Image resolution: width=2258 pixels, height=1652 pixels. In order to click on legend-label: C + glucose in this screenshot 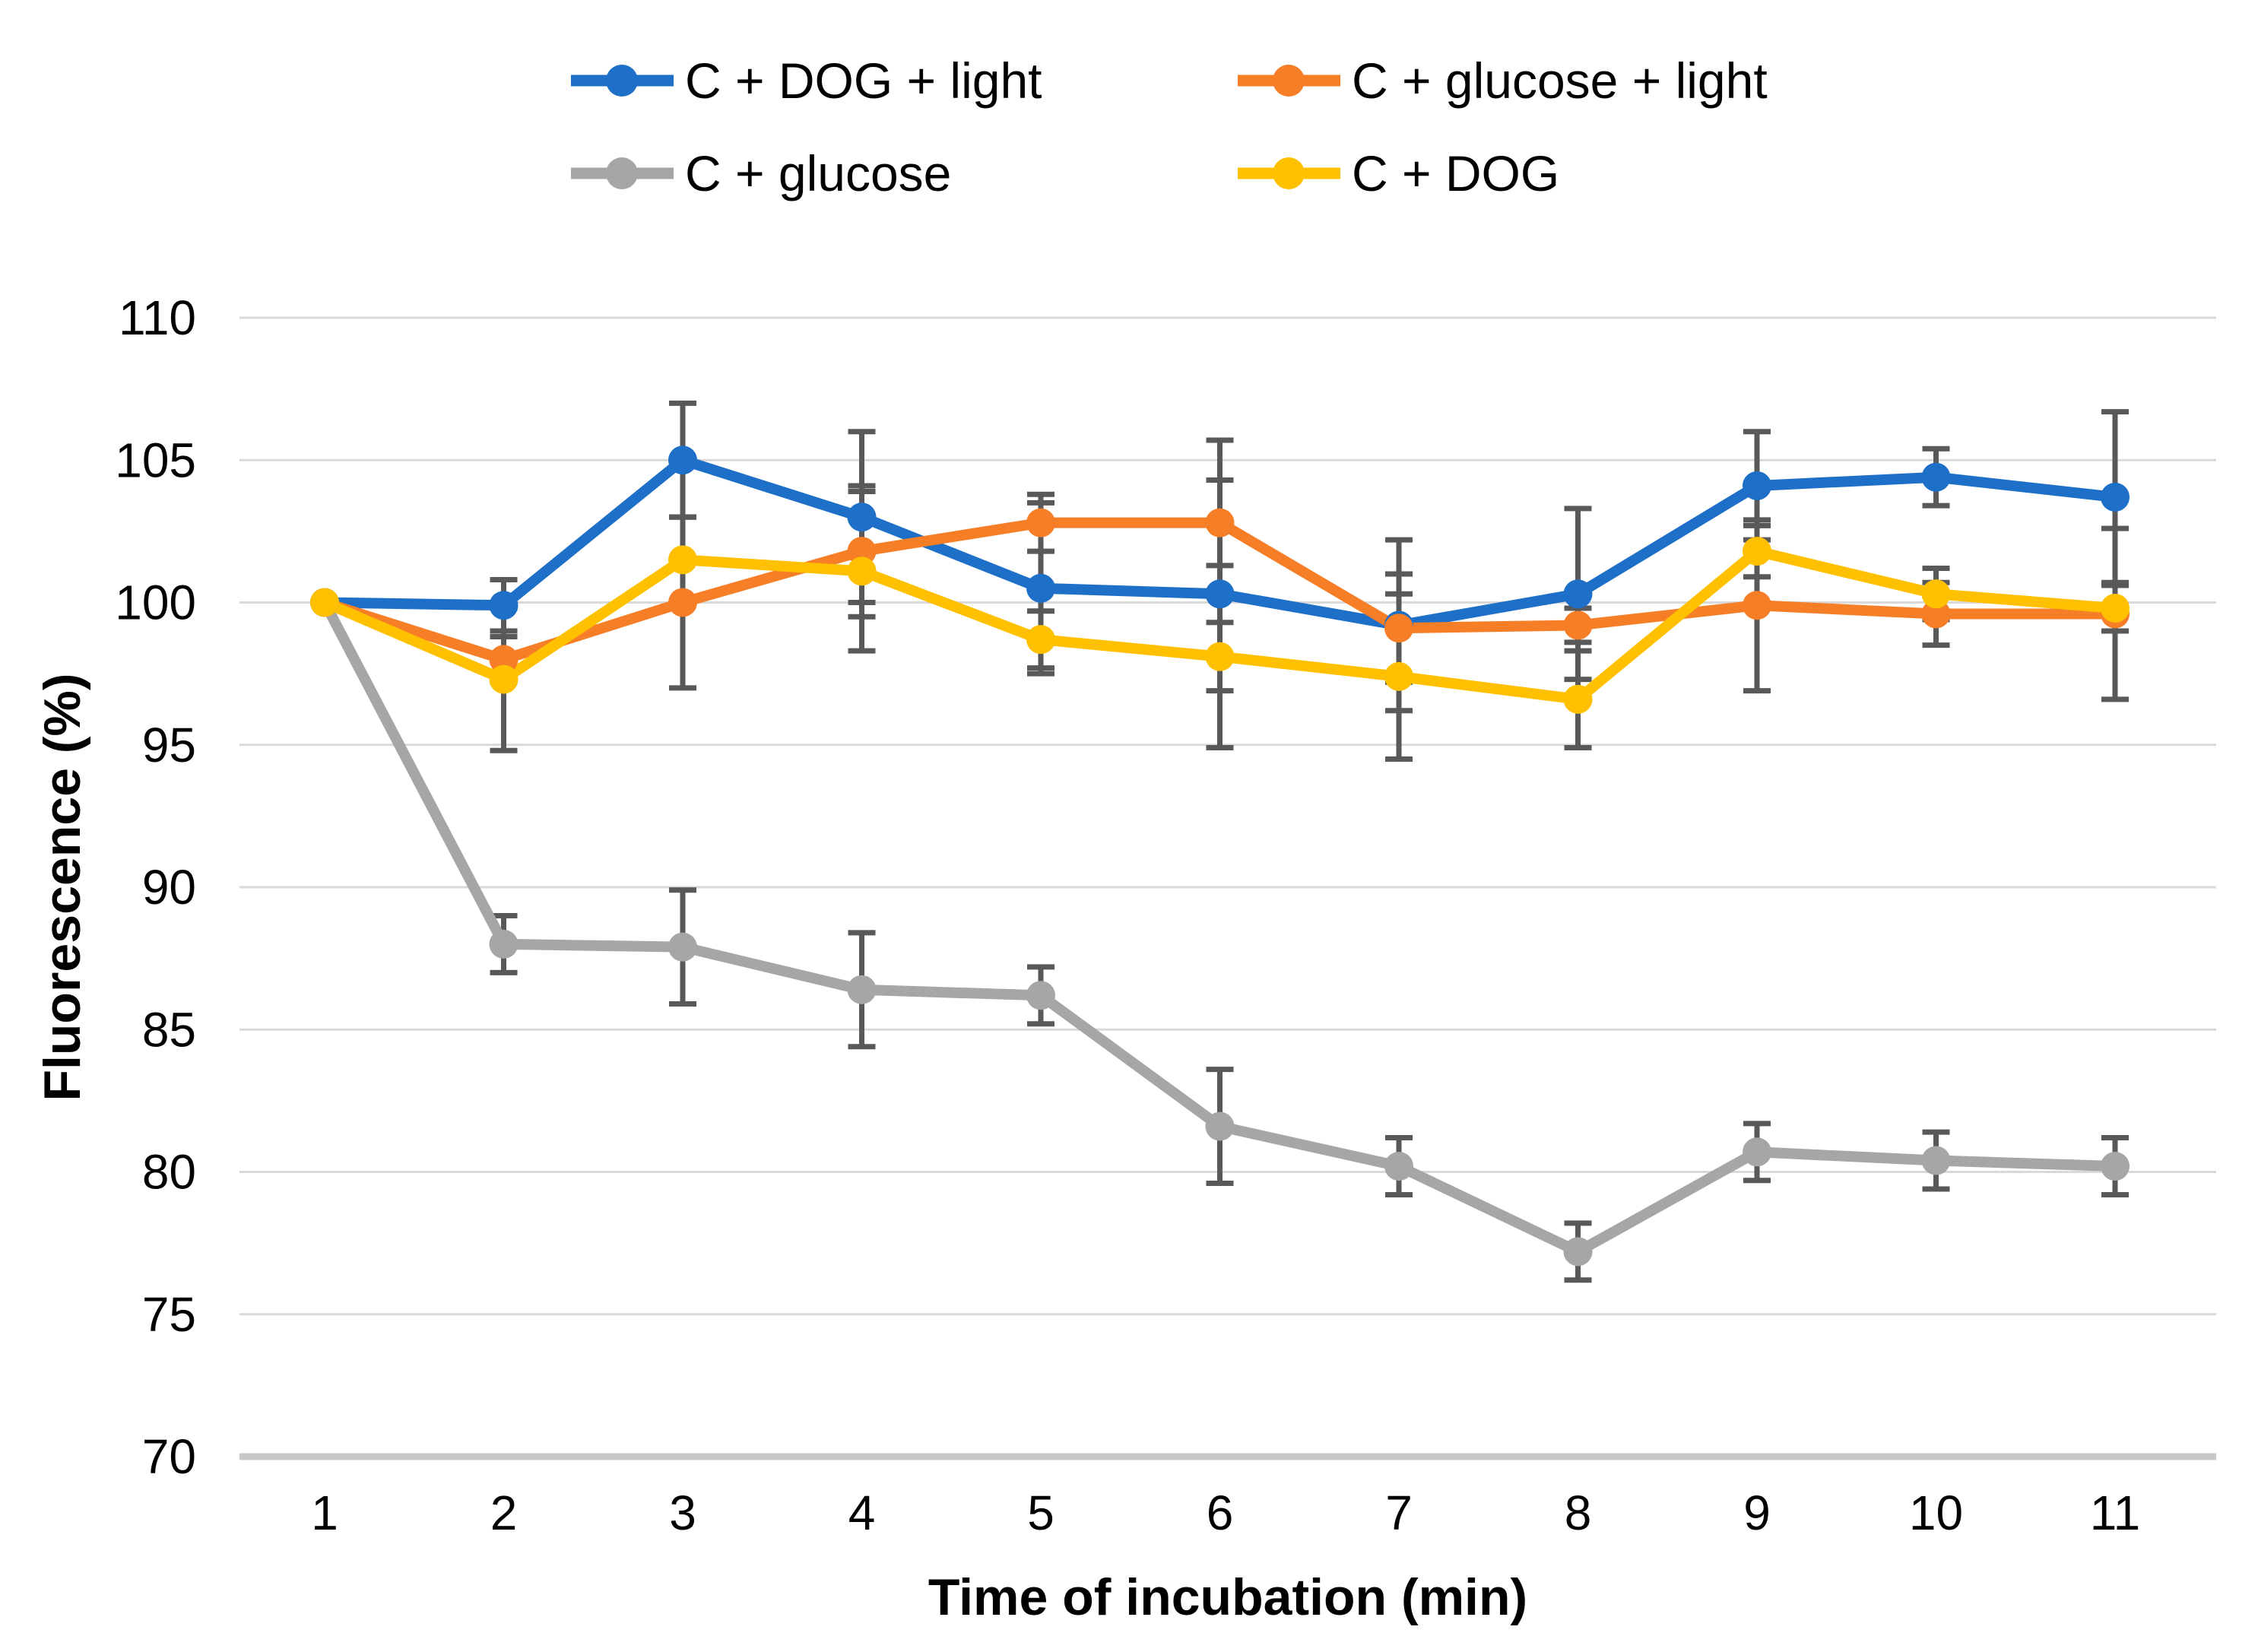, I will do `click(818, 173)`.